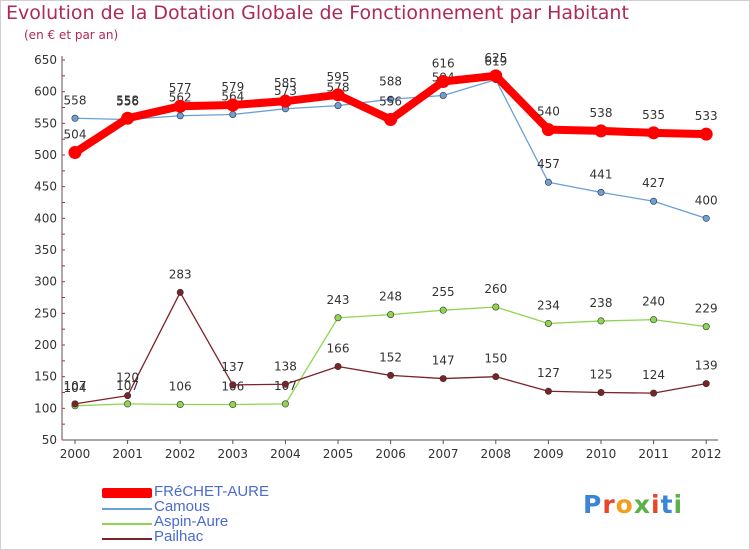 This screenshot has width=750, height=550. Describe the element at coordinates (390, 297) in the screenshot. I see `data-label: 248` at that location.